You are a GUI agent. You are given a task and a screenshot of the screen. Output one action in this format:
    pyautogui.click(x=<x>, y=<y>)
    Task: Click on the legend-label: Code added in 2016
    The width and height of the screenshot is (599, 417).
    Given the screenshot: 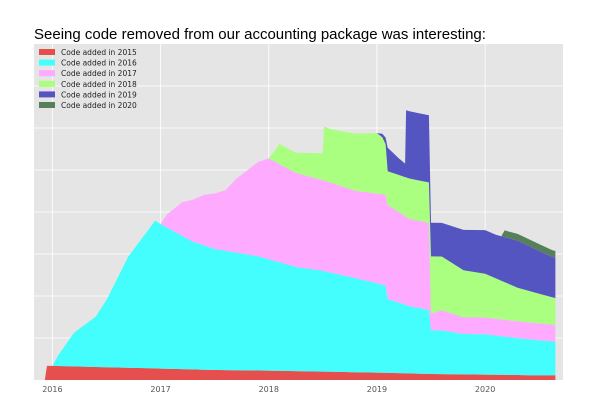 What is the action you would take?
    pyautogui.click(x=99, y=63)
    